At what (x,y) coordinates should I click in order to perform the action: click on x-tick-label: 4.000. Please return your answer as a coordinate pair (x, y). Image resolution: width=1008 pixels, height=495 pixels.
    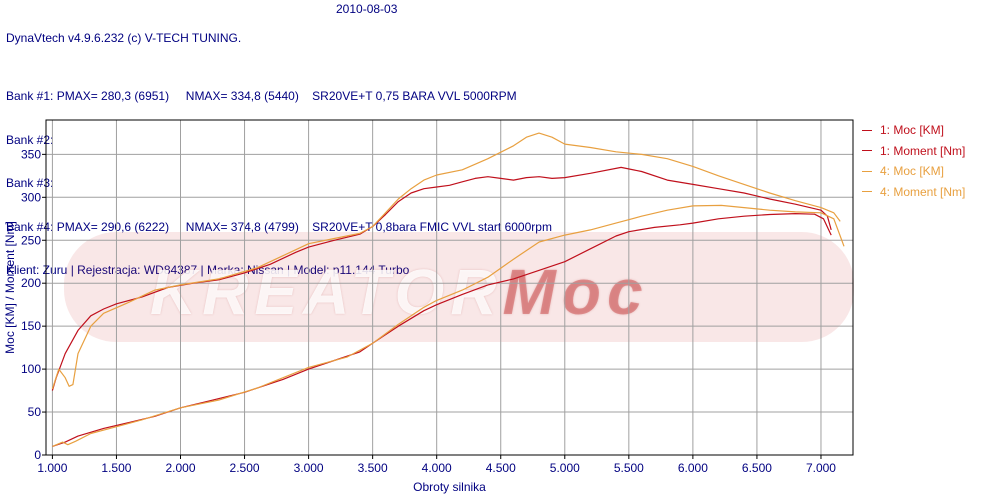
    Looking at the image, I should click on (437, 468).